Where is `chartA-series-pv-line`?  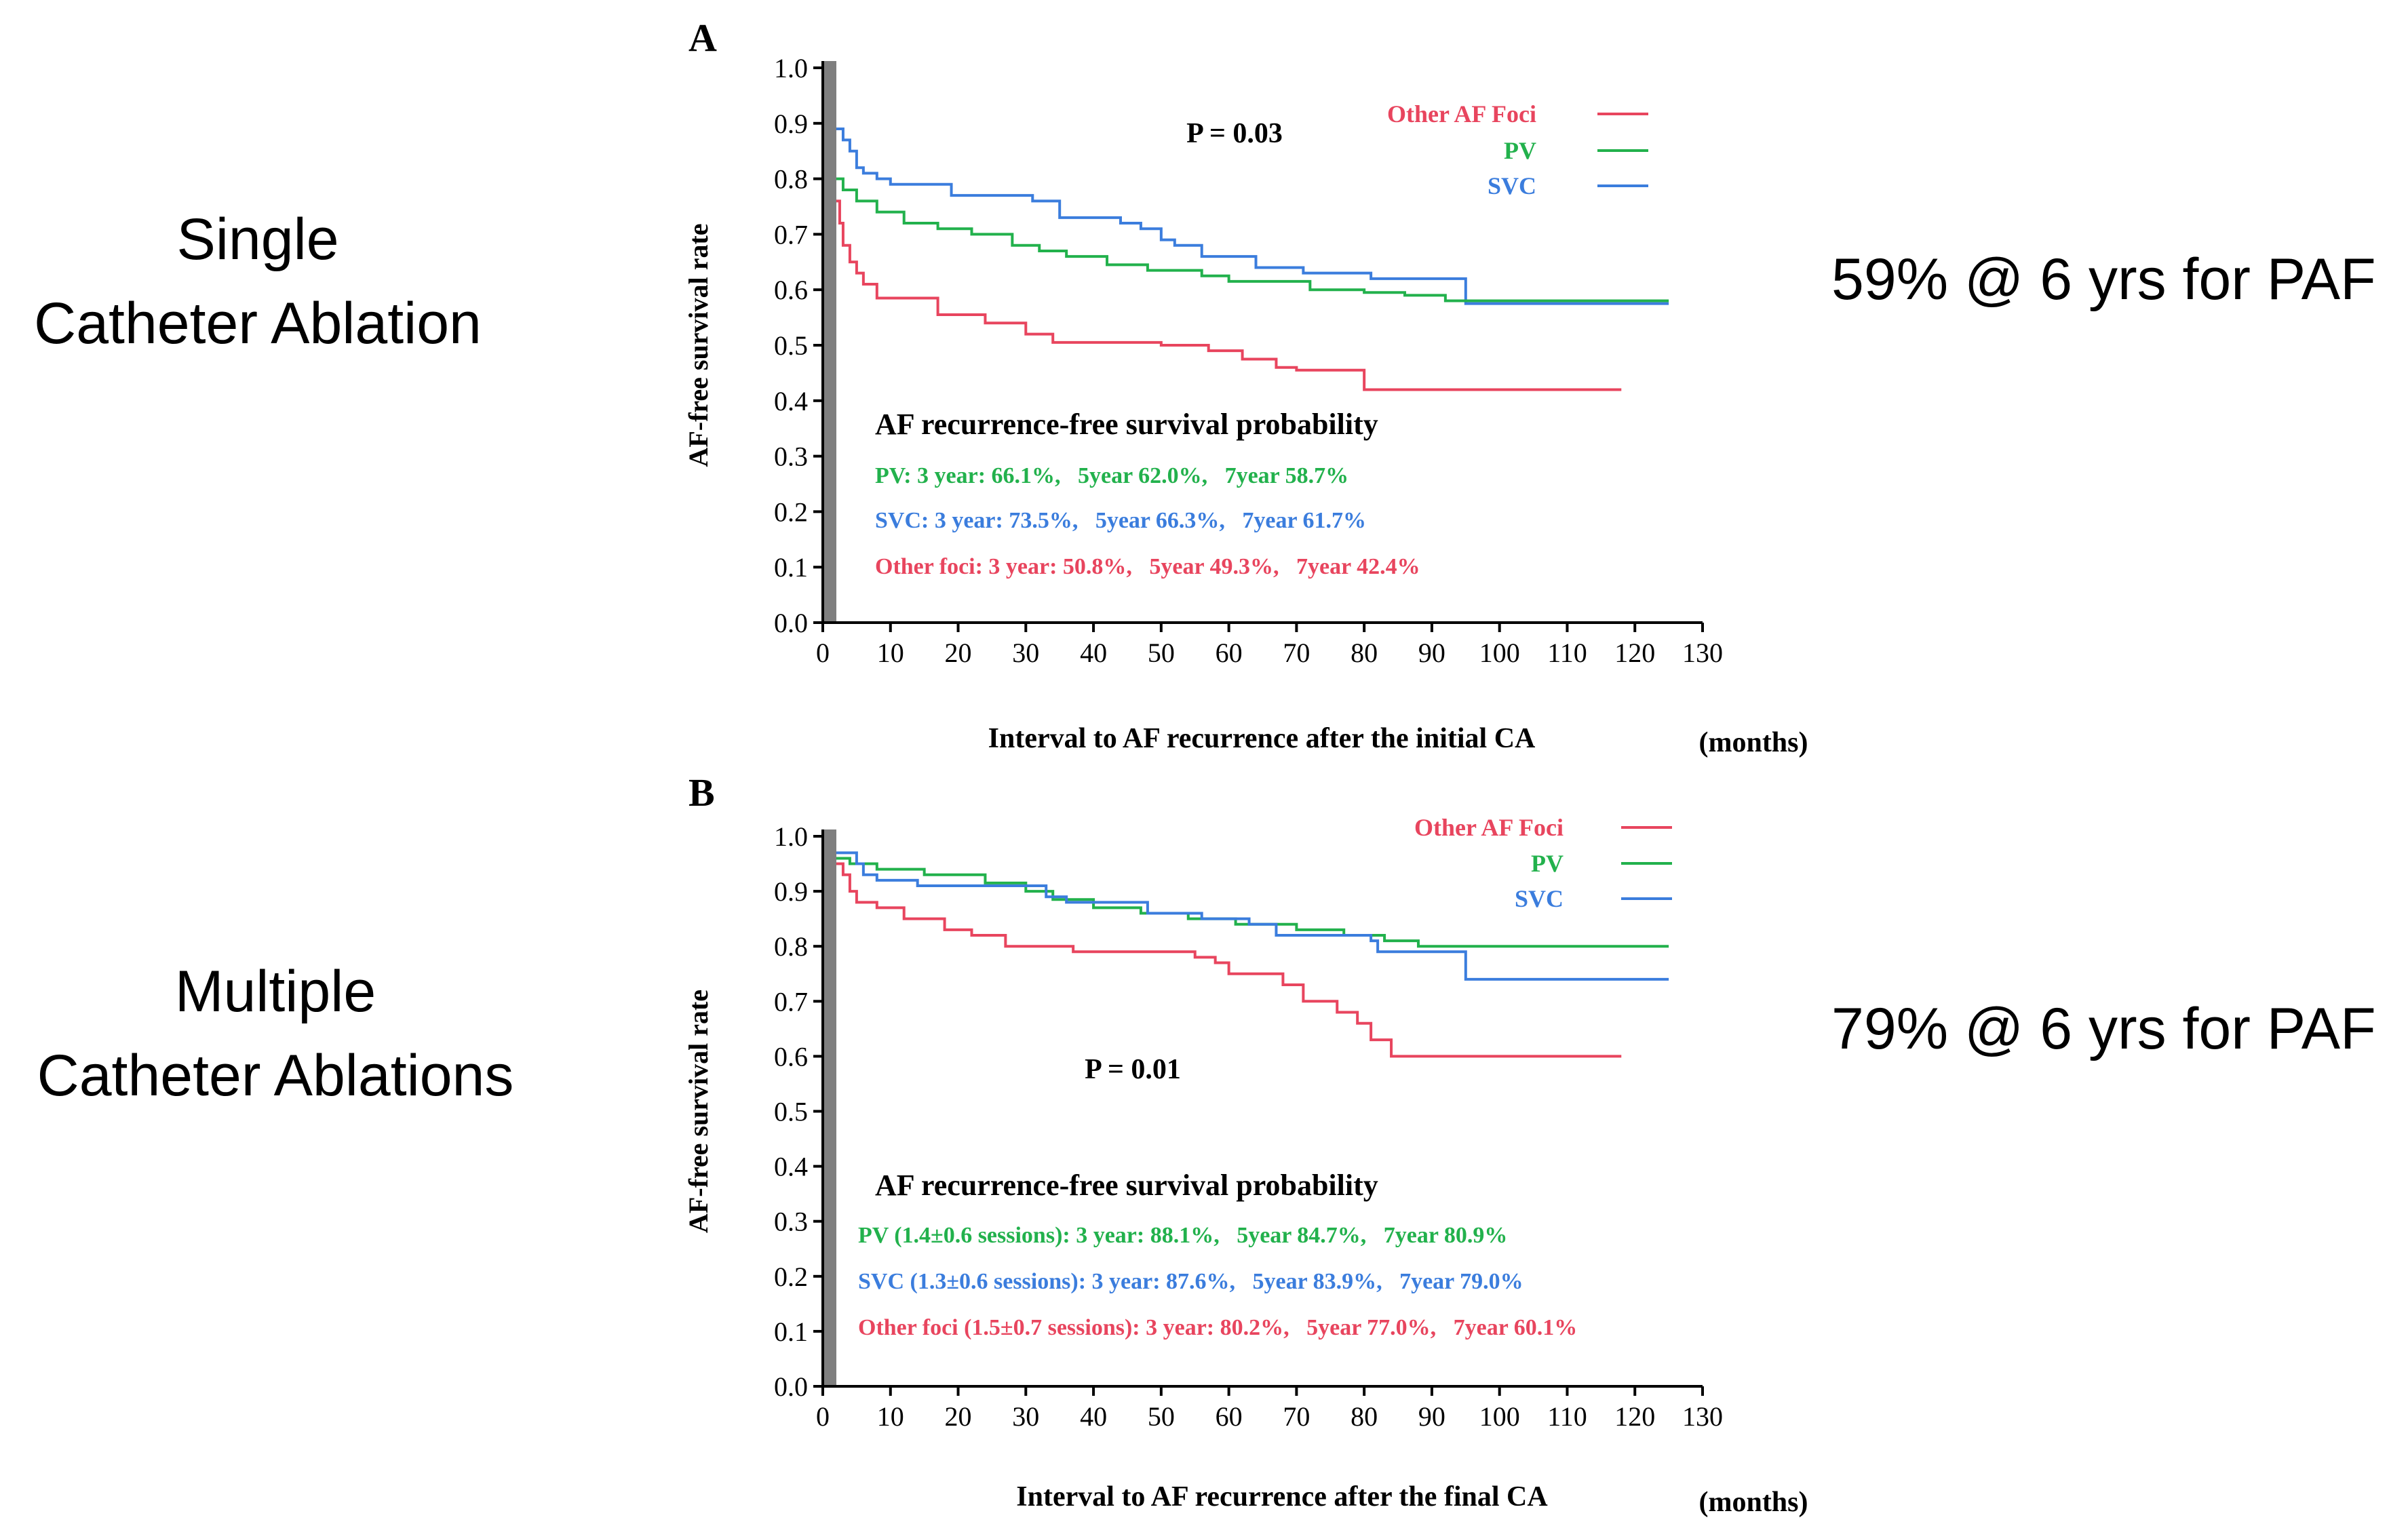 chartA-series-pv-line is located at coordinates (1253, 239).